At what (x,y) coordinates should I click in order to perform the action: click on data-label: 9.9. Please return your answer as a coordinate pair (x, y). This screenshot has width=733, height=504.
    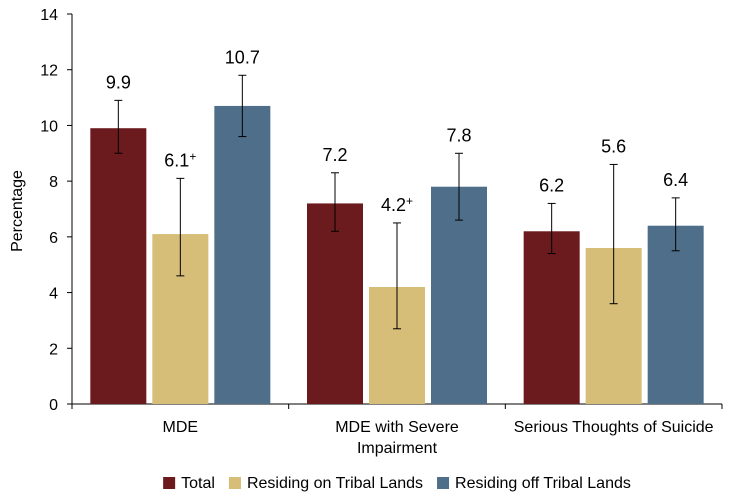
    Looking at the image, I should click on (118, 82).